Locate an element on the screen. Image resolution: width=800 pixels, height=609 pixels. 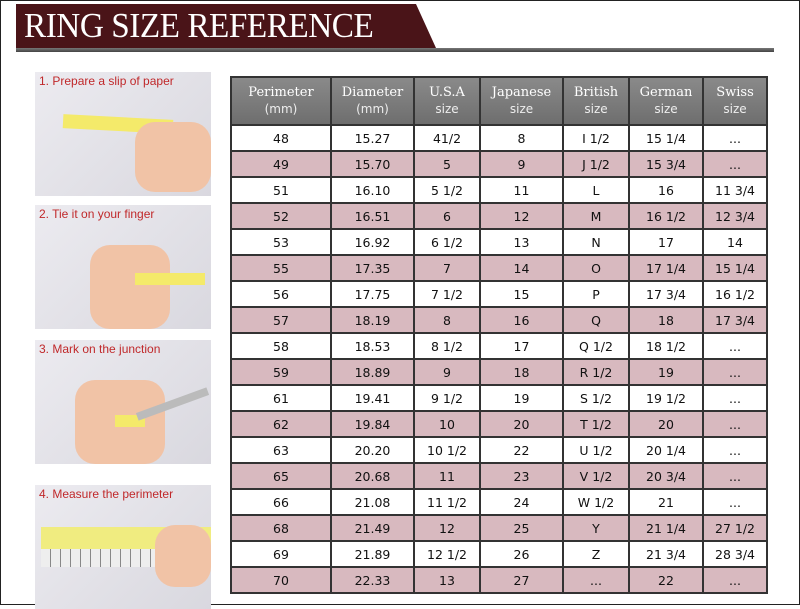
table-cell: 19.84 is located at coordinates (372, 424).